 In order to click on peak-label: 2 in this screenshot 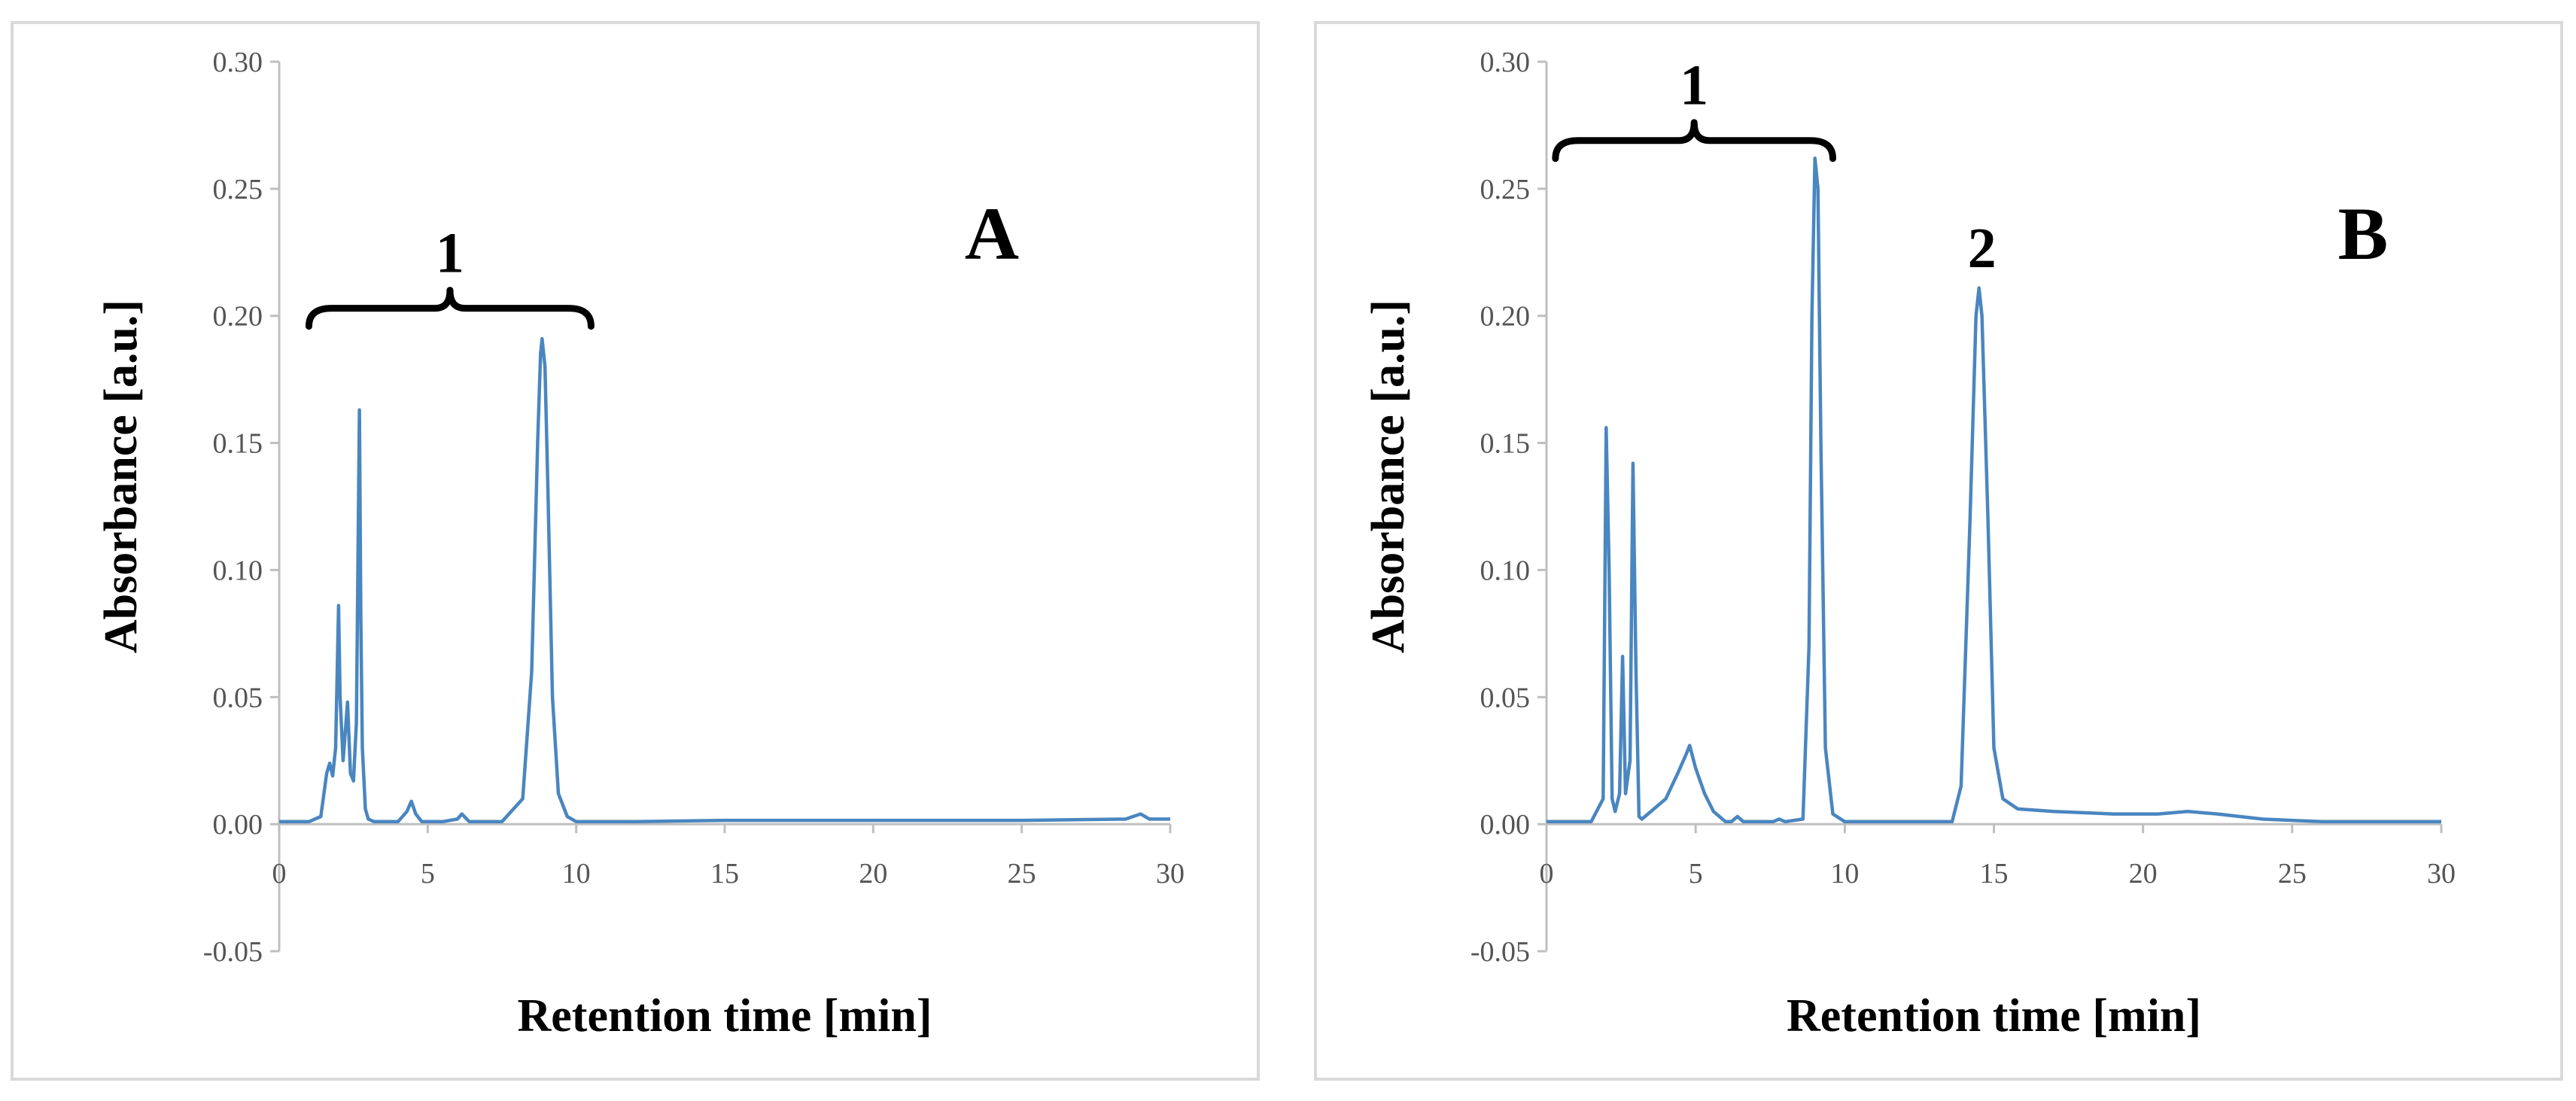, I will do `click(1983, 248)`.